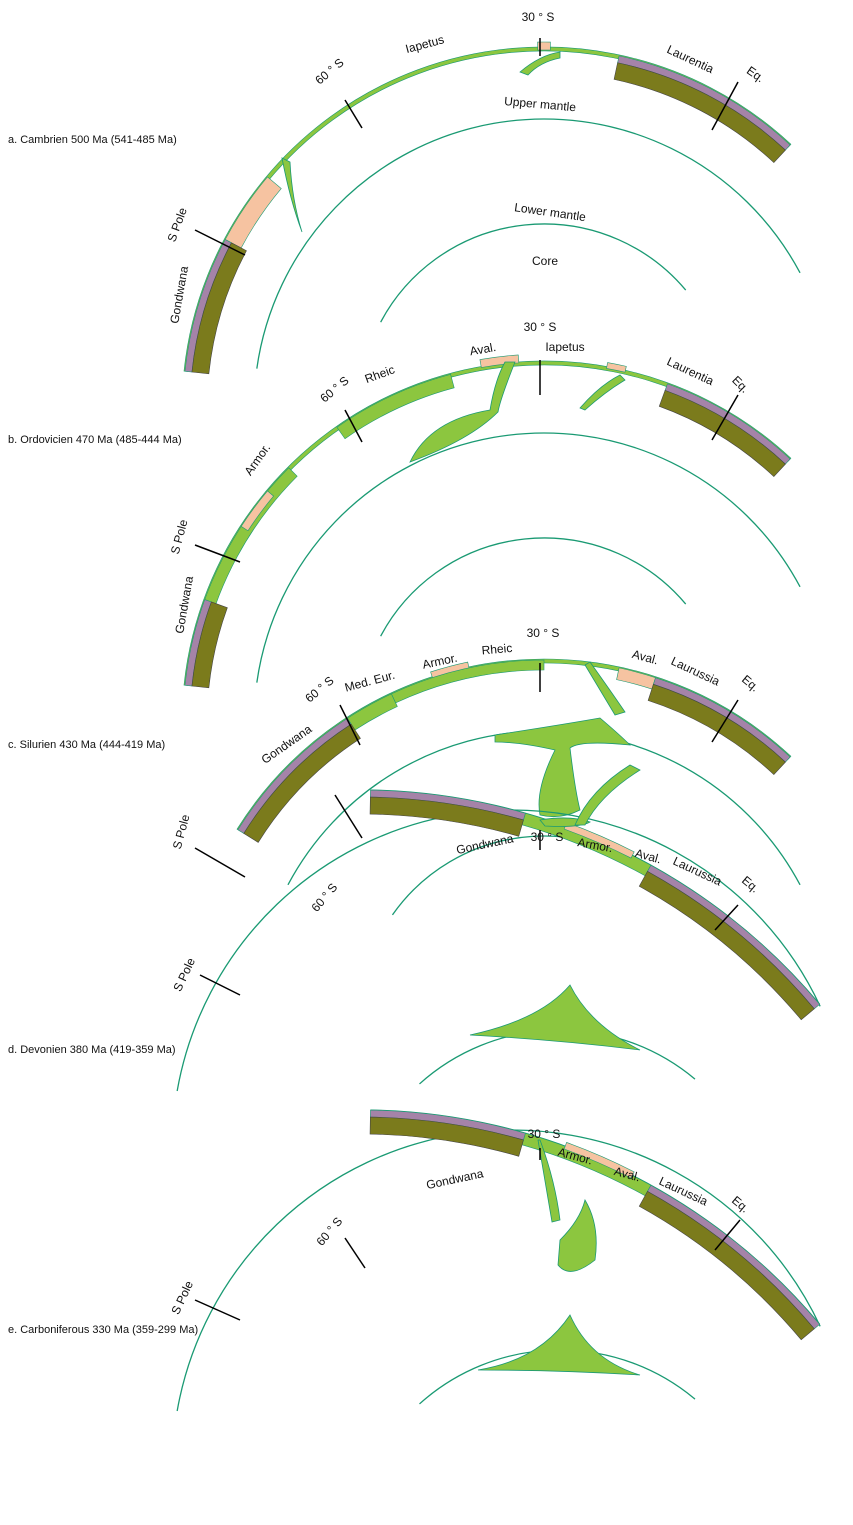 This screenshot has width=853, height=1525. Describe the element at coordinates (550, 212) in the screenshot. I see `map-label: Lower mantle` at that location.